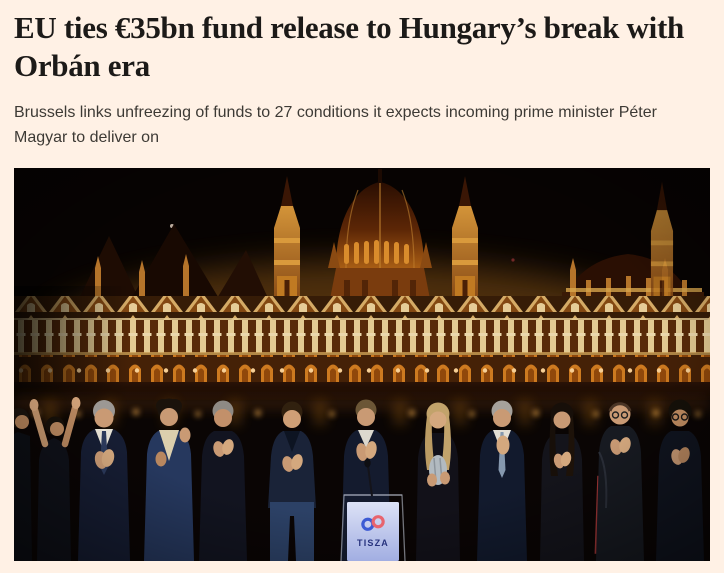 This screenshot has height=573, width=724. I want to click on microphone-icon, so click(368, 477).